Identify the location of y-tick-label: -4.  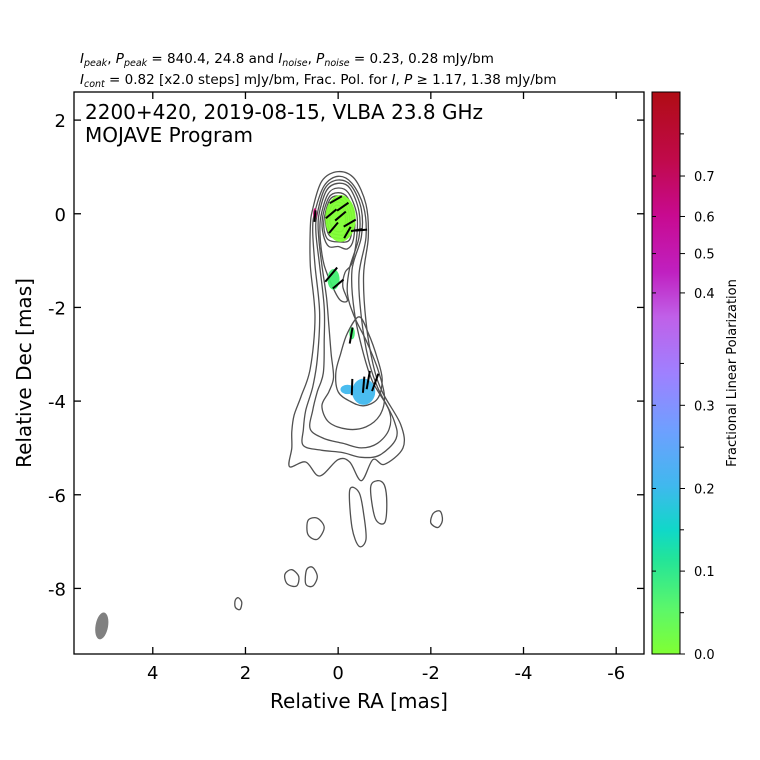
(57, 402).